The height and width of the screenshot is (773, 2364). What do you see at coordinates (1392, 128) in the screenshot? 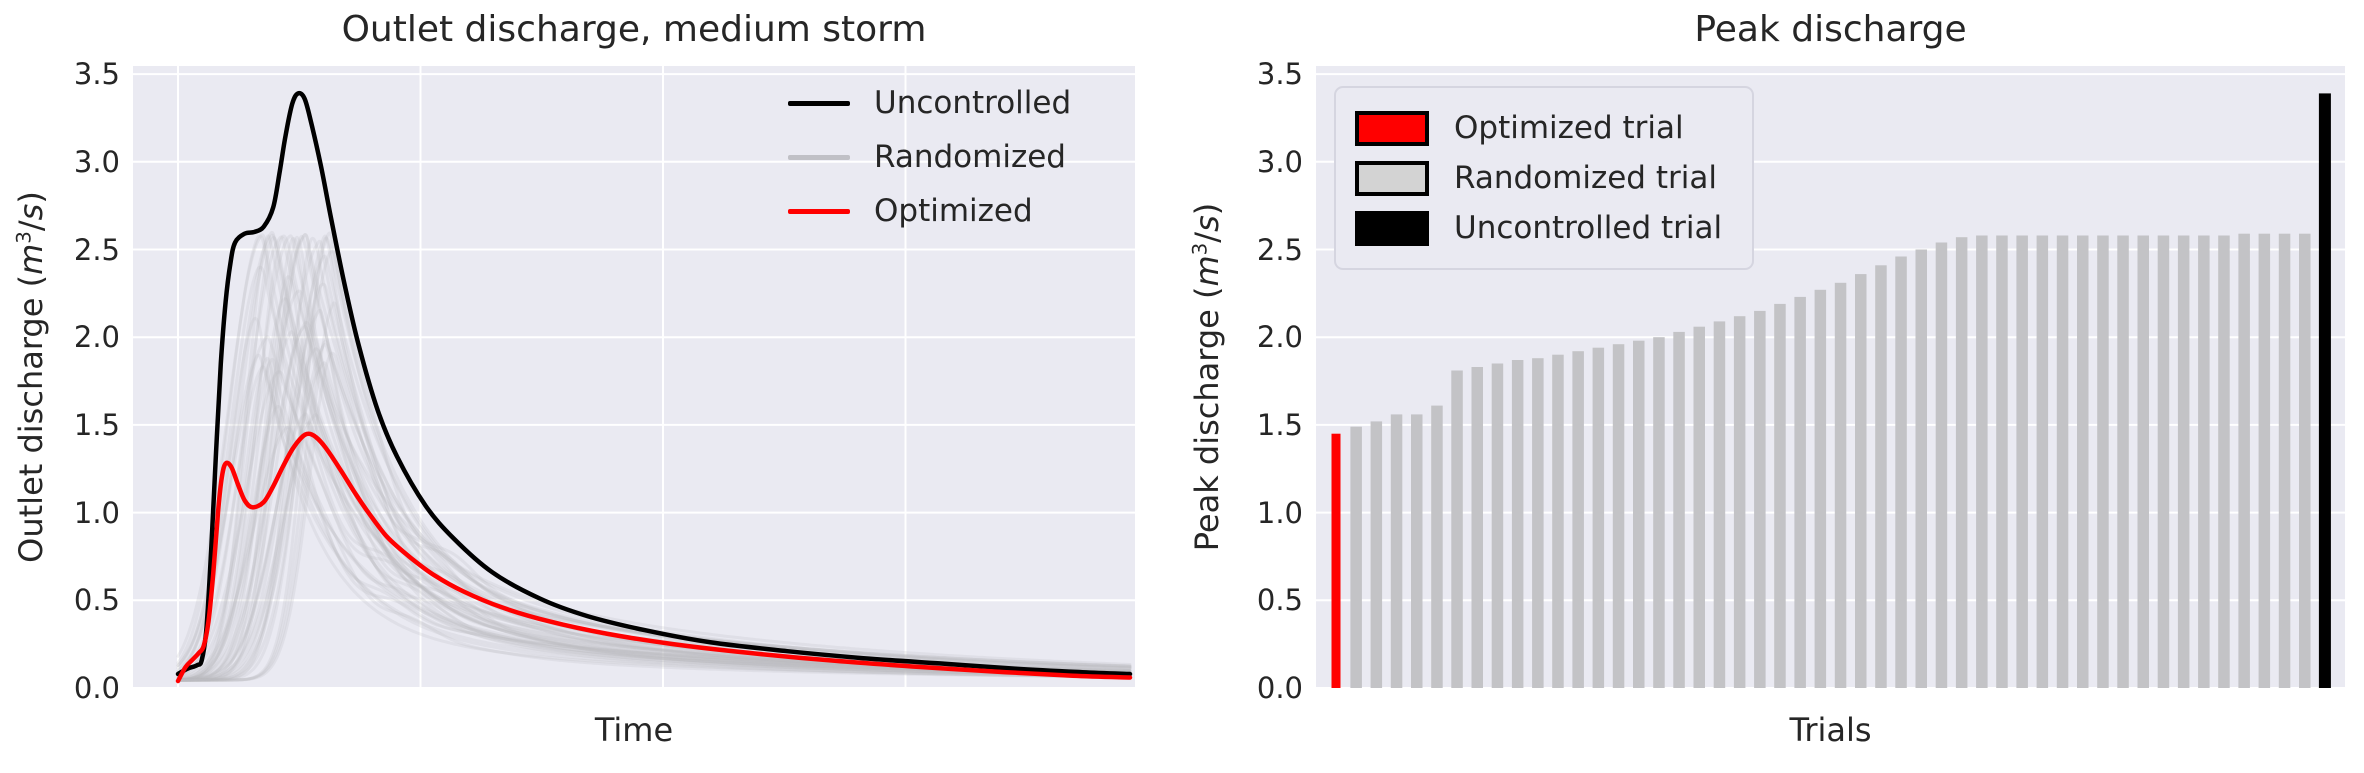
I see `optimized-trial-patch` at bounding box center [1392, 128].